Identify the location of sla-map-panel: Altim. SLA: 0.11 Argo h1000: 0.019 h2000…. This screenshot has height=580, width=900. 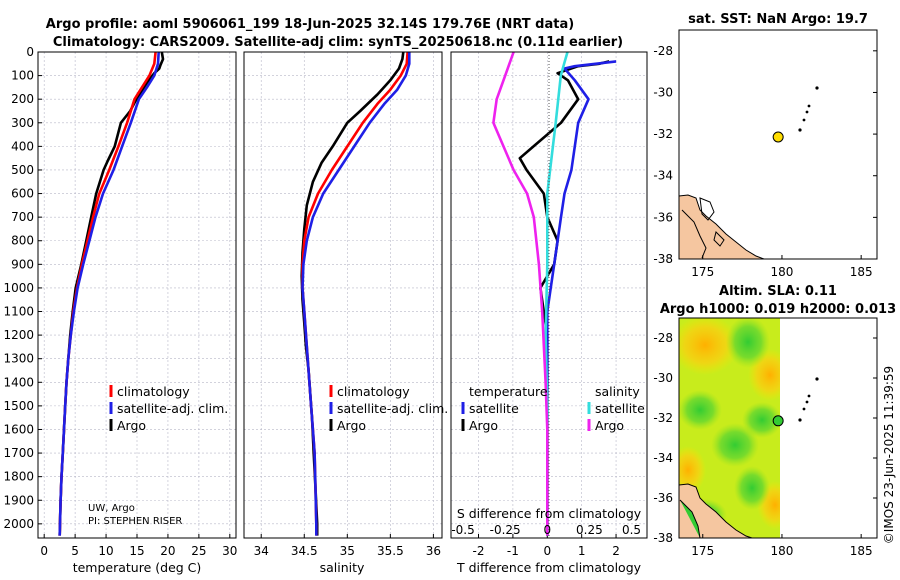
(774, 421).